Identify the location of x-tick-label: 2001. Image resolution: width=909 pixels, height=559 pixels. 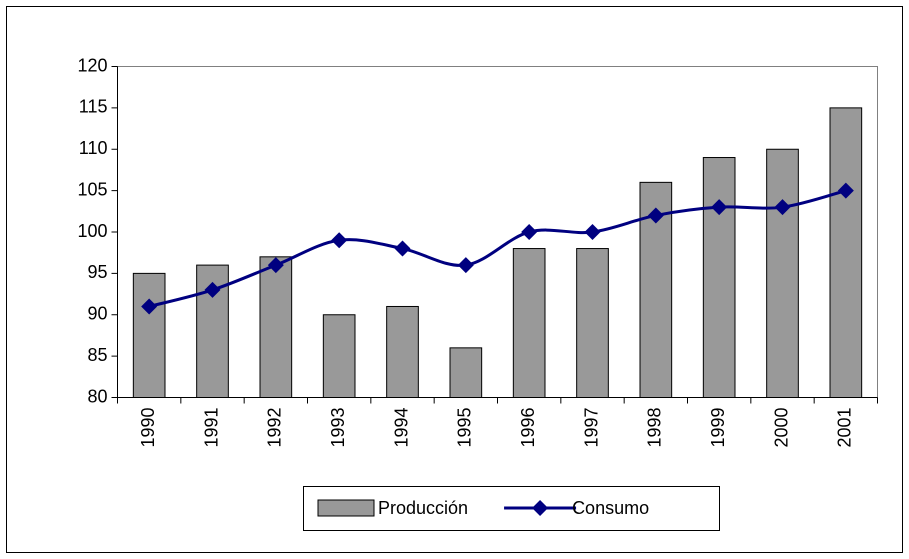
(845, 428).